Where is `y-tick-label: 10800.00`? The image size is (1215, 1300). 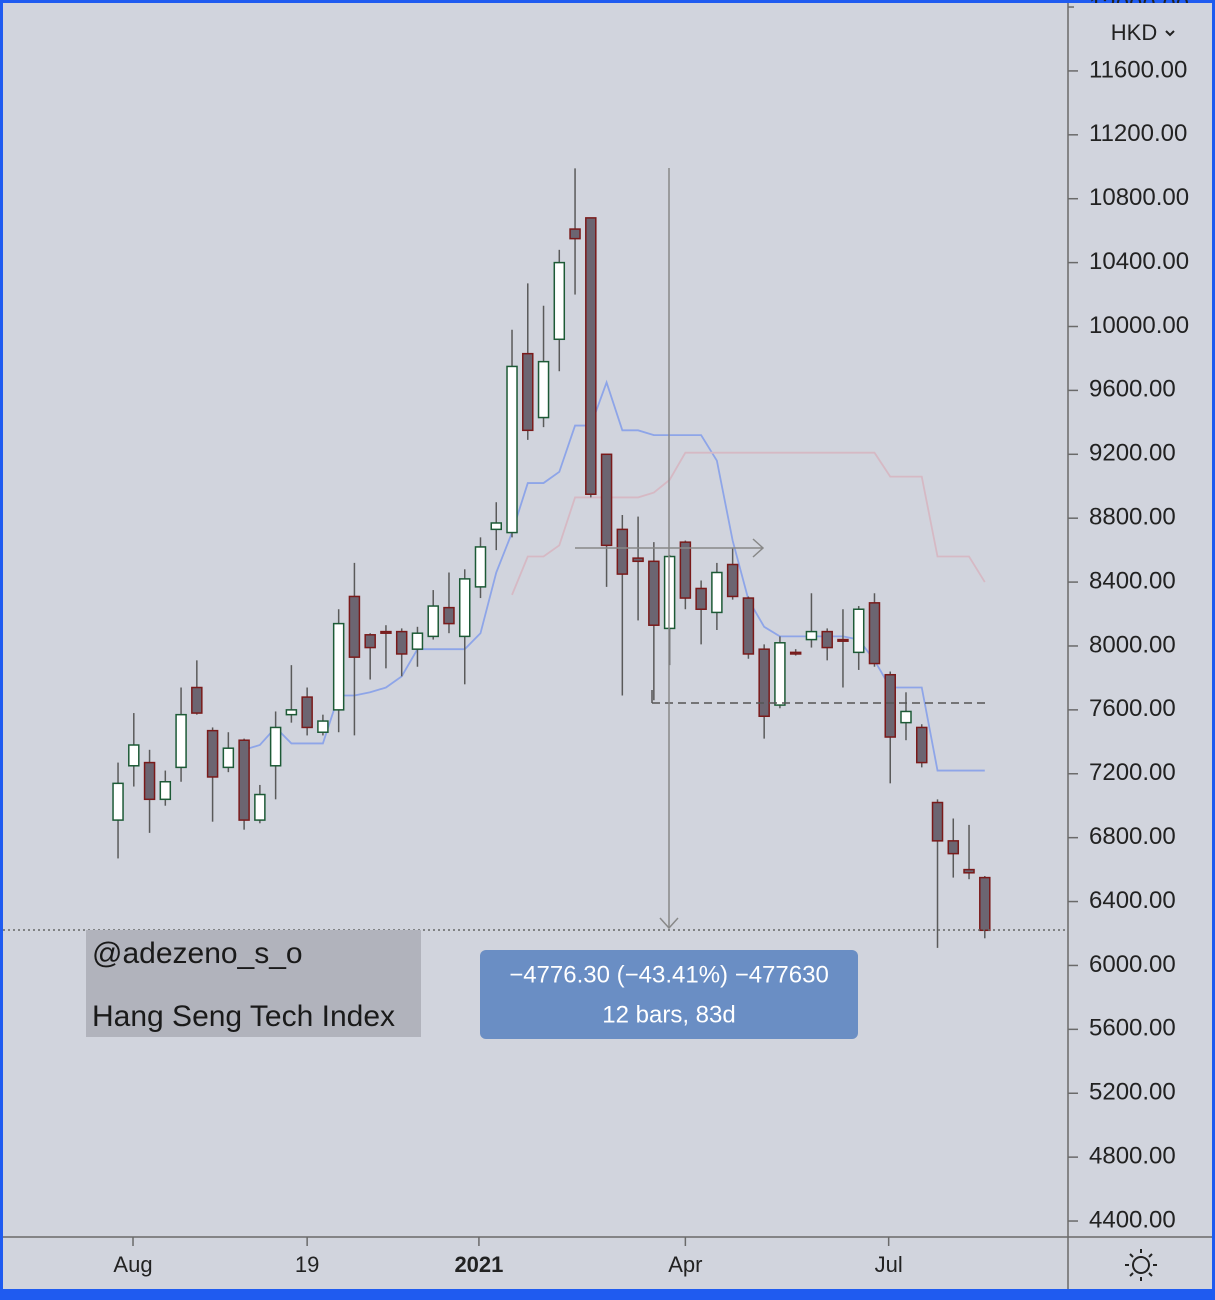
y-tick-label: 10800.00 is located at coordinates (1139, 197).